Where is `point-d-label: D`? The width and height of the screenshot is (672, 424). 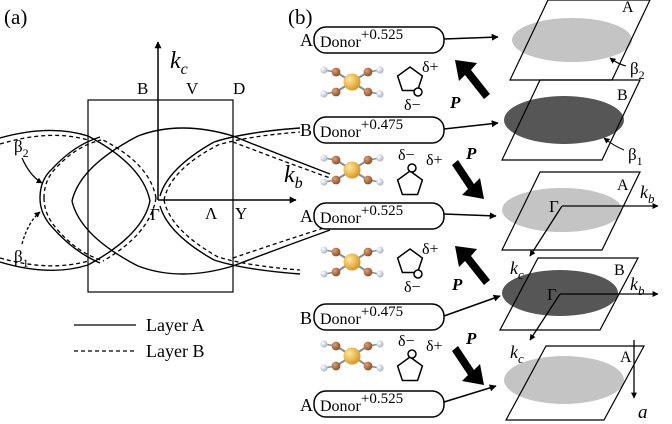 point-d-label: D is located at coordinates (239, 88).